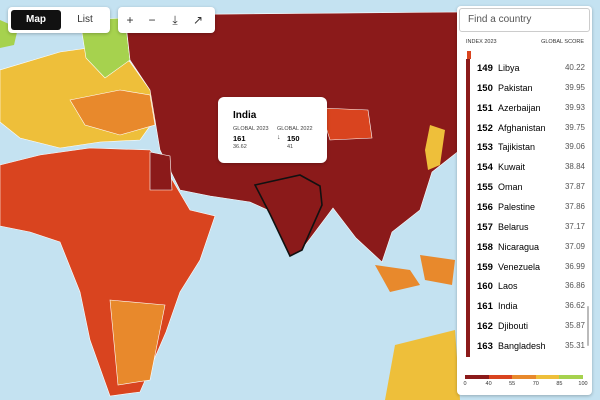 The height and width of the screenshot is (400, 600). Describe the element at coordinates (562, 42) in the screenshot. I see `score-header: GLOBAL SCORE` at that location.